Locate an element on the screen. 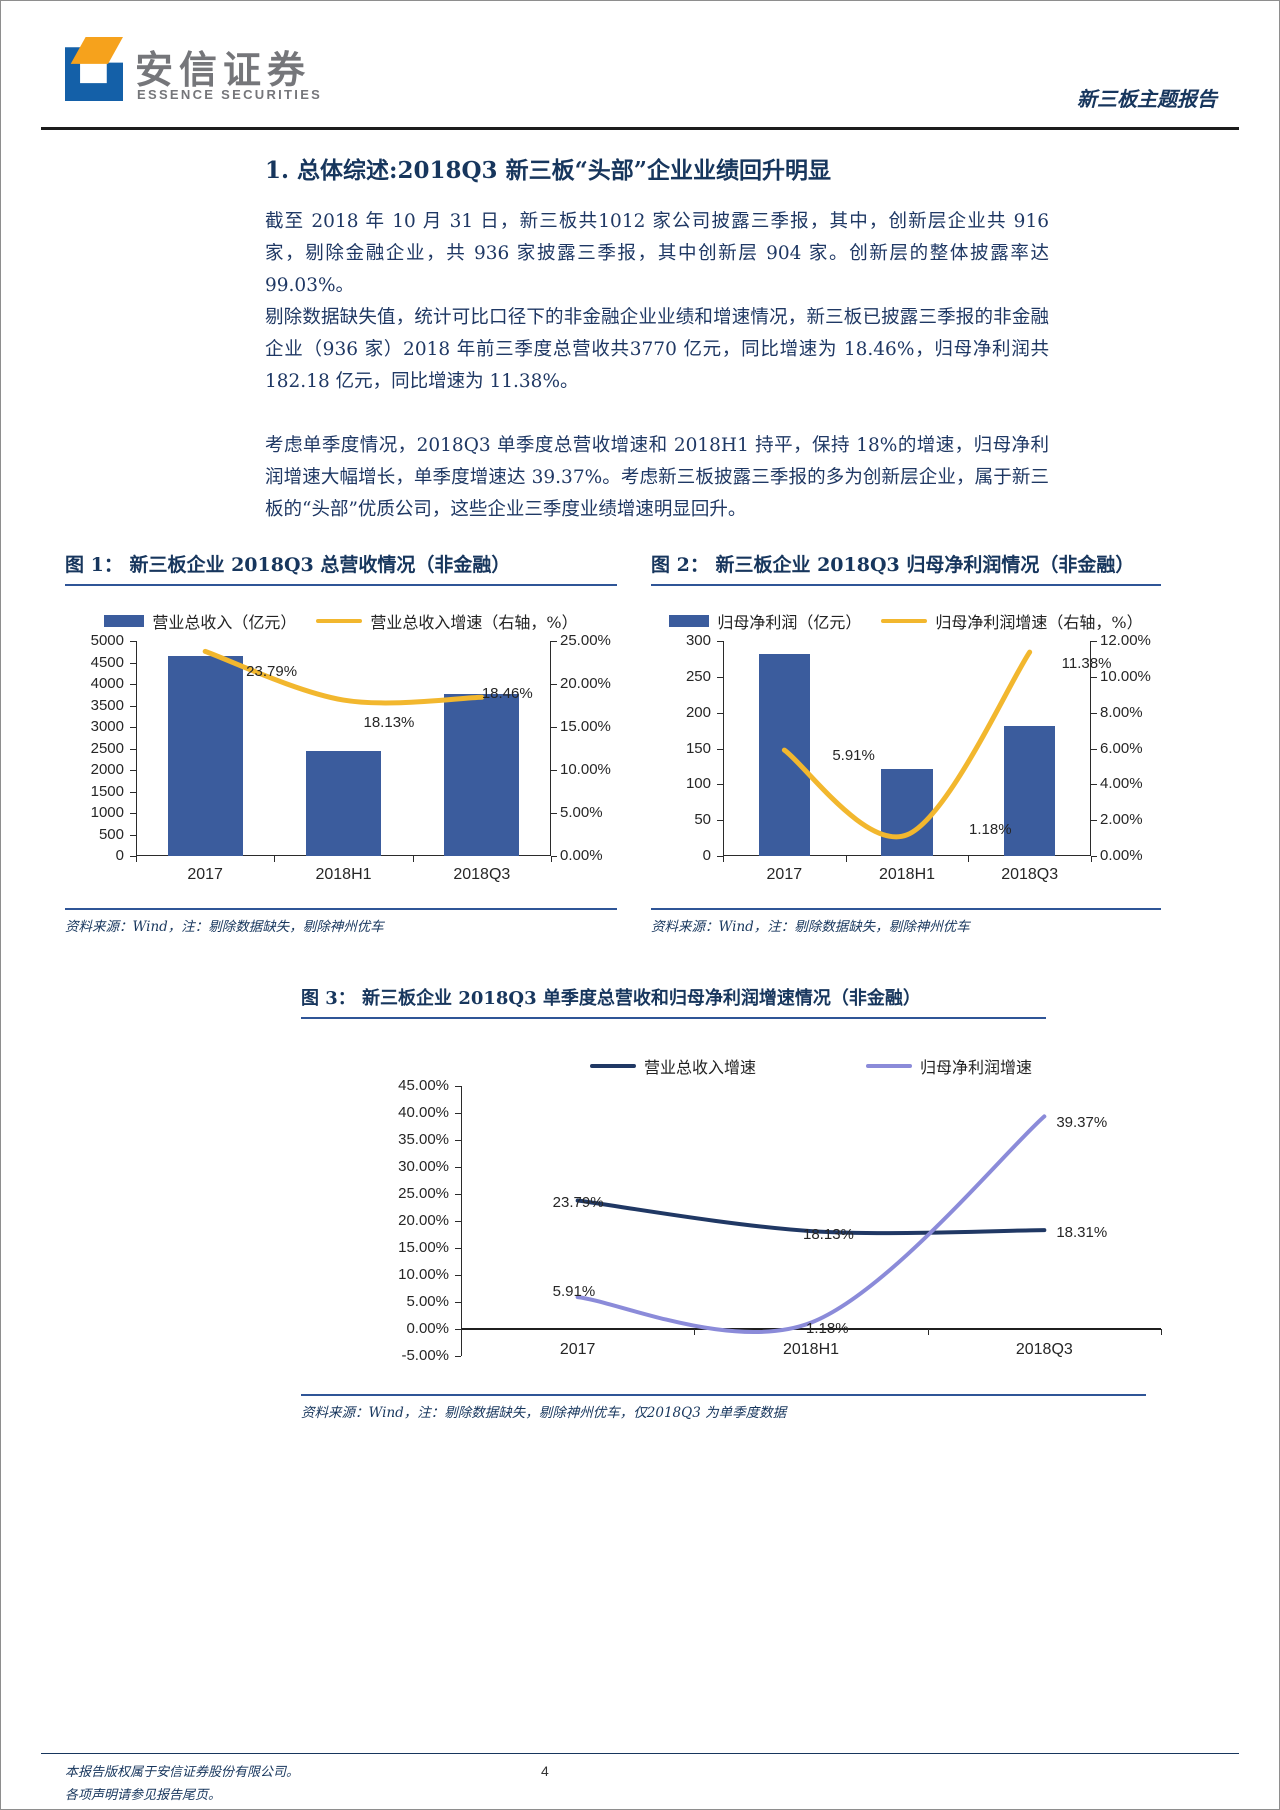 Image resolution: width=1280 pixels, height=1810 pixels. legend-label: 归母净利润增速 is located at coordinates (976, 1067).